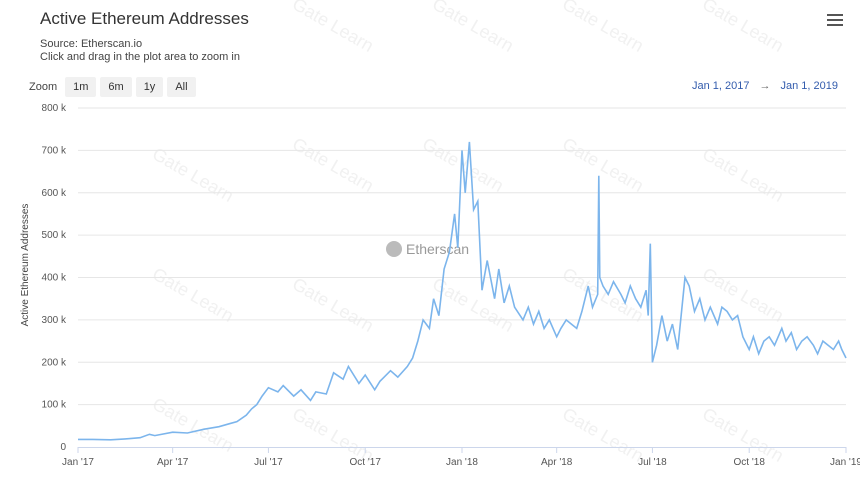 The image size is (860, 484). What do you see at coordinates (81, 87) in the screenshot?
I see `zoom-1m-button: 1m` at bounding box center [81, 87].